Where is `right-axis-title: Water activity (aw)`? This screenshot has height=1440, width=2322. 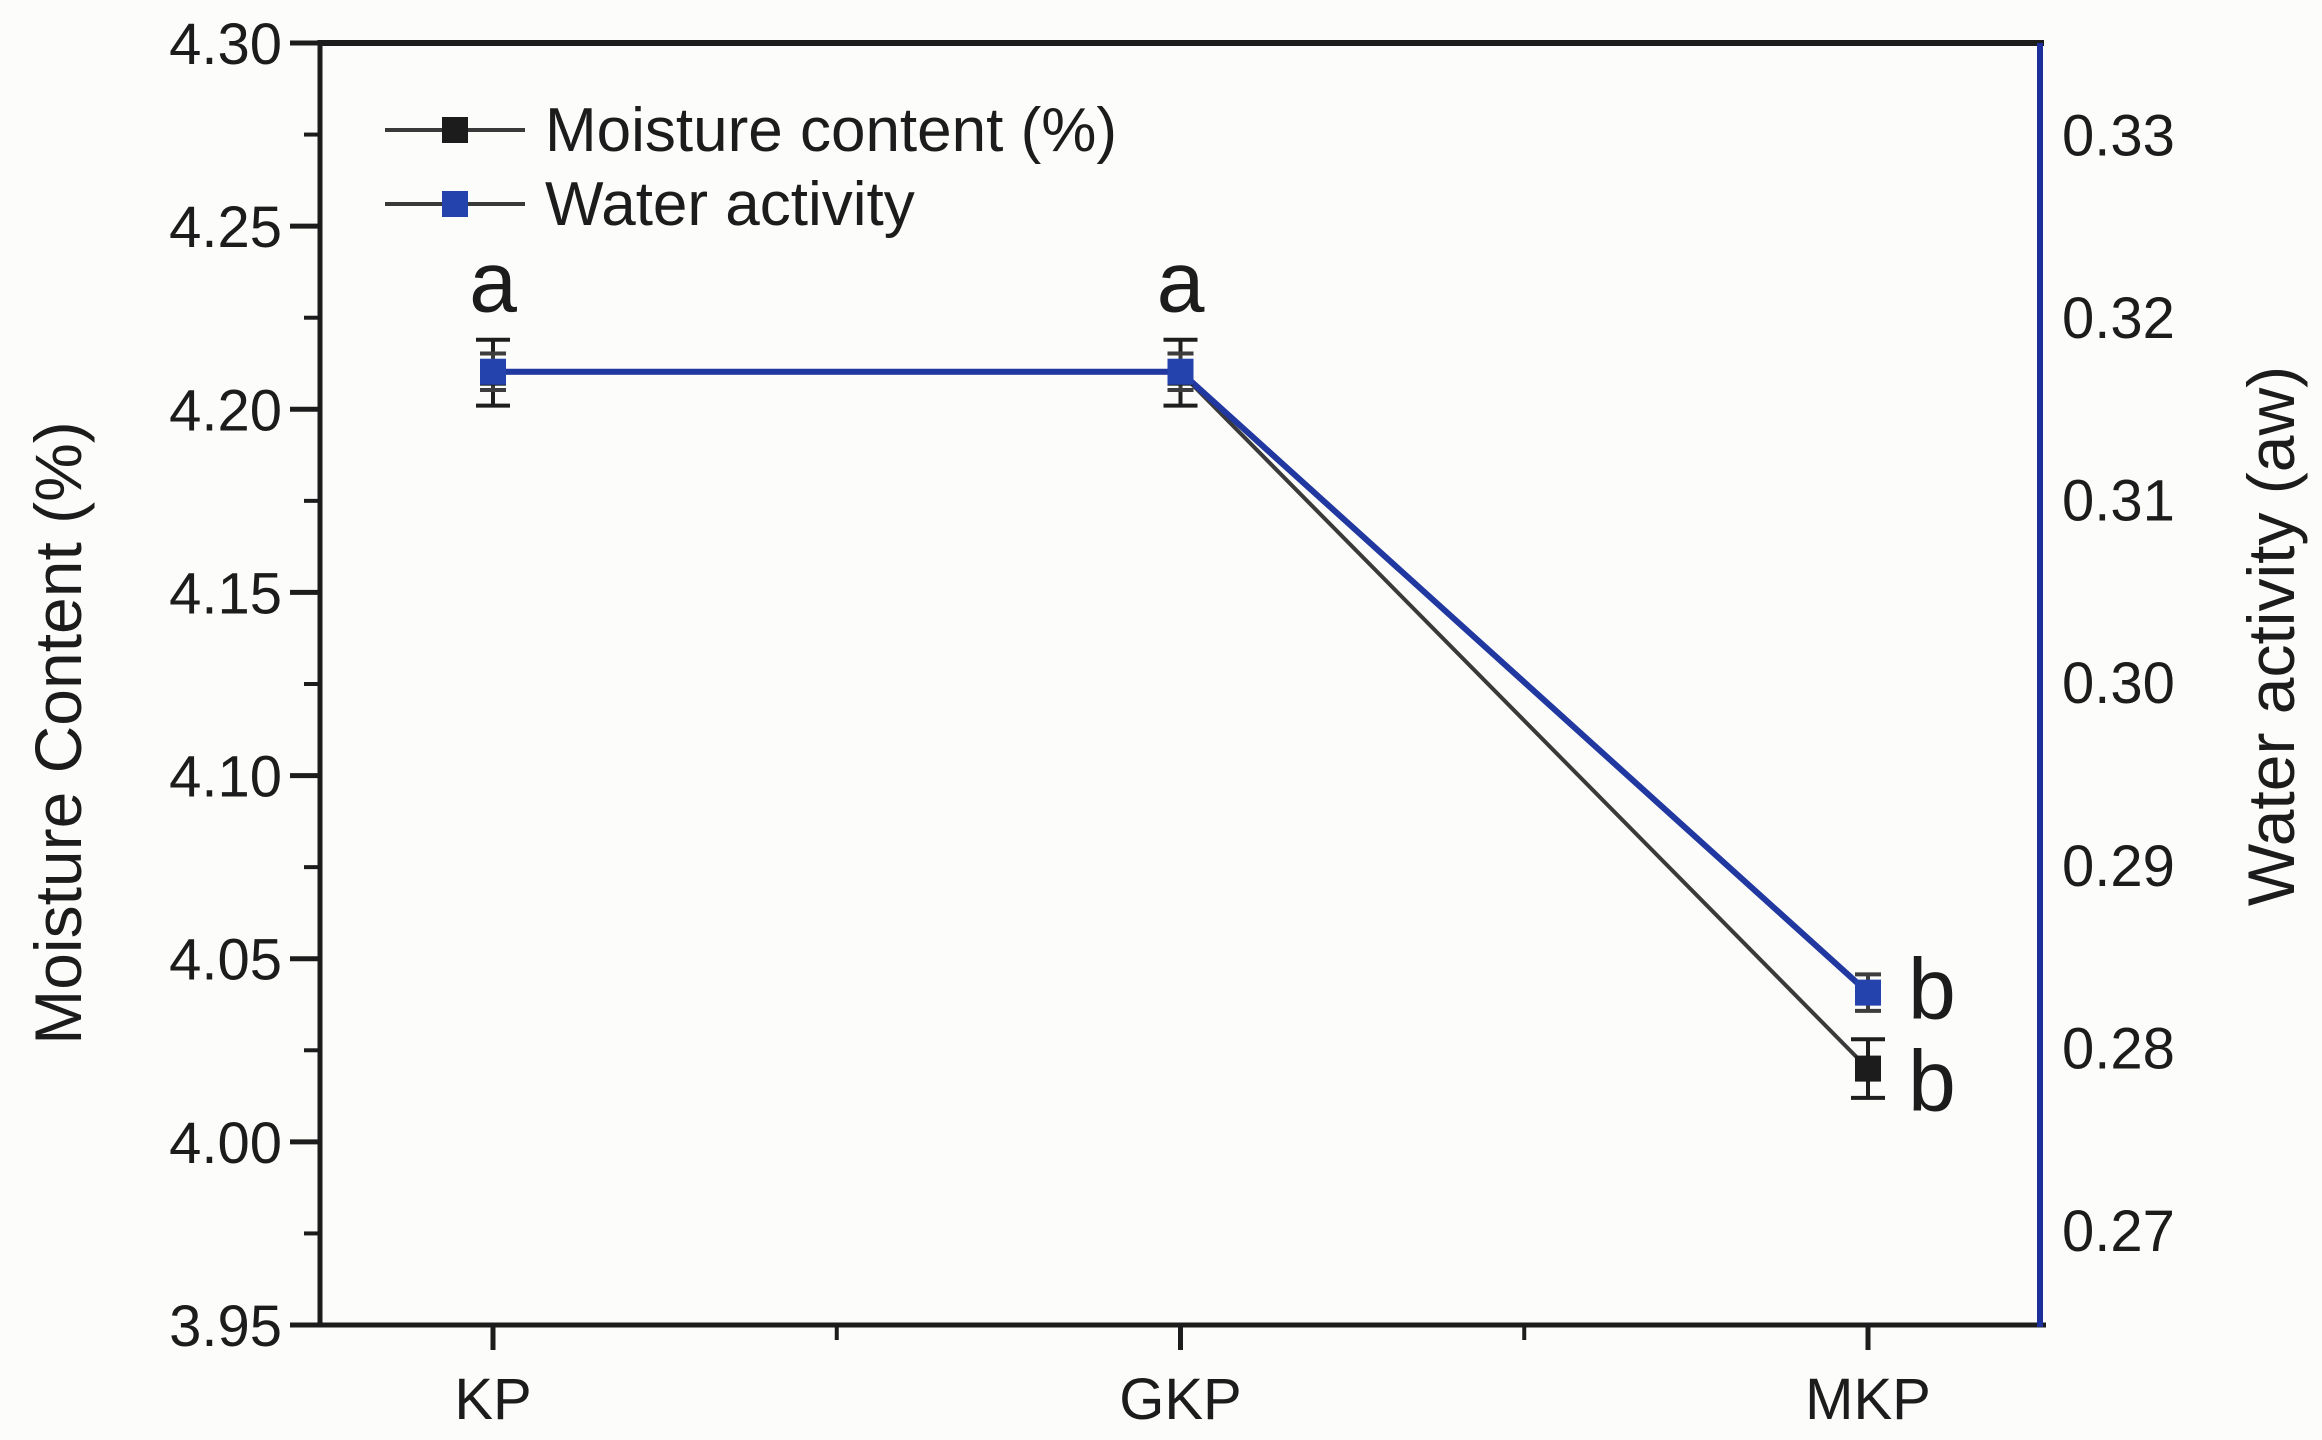 right-axis-title: Water activity (aw) is located at coordinates (2271, 636).